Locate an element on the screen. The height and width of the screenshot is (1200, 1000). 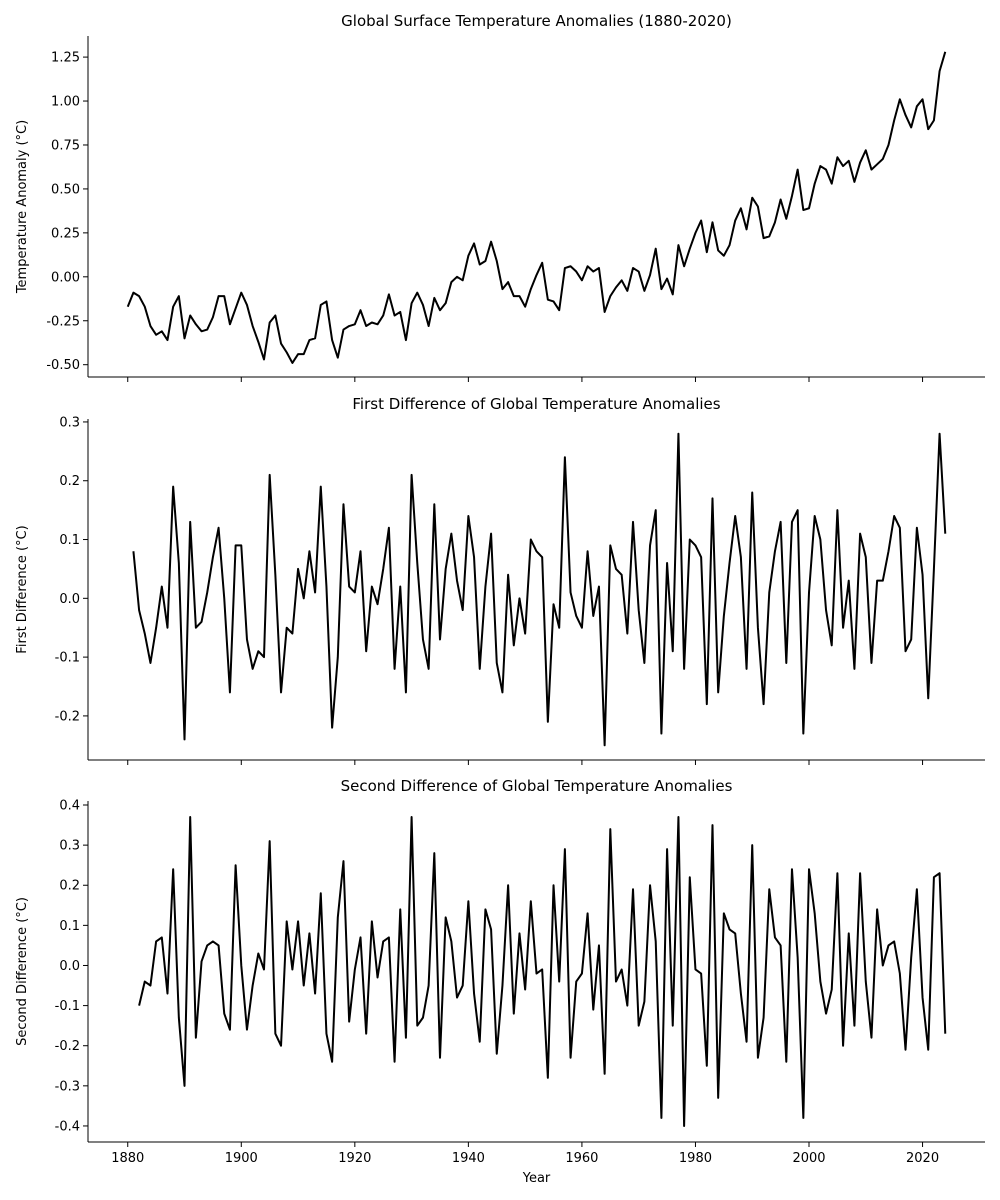
y-tick-label: 0.00 is located at coordinates (65, 277).